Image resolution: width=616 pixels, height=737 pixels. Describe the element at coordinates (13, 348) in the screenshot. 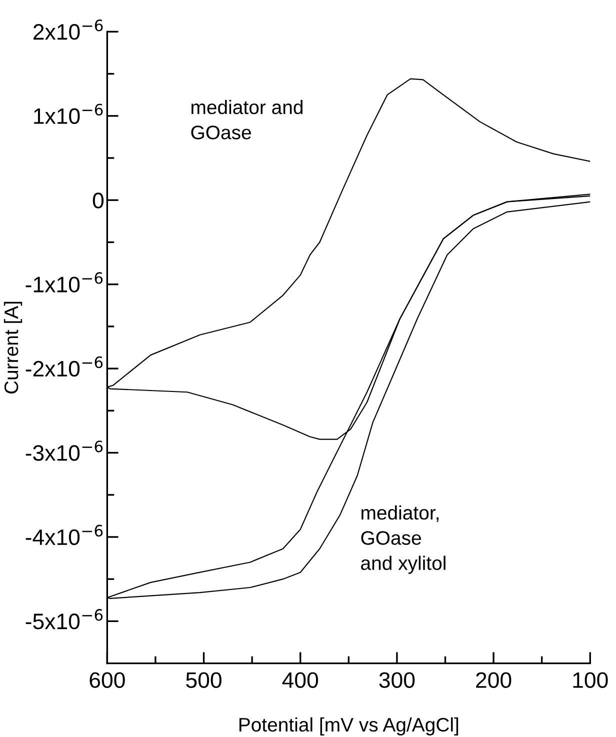

I see `y-axis-title: Current [A]` at that location.